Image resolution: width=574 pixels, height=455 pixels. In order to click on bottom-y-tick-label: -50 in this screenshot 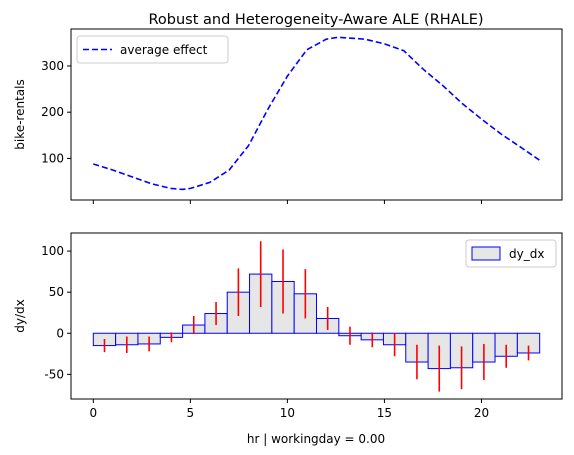, I will do `click(54, 374)`.